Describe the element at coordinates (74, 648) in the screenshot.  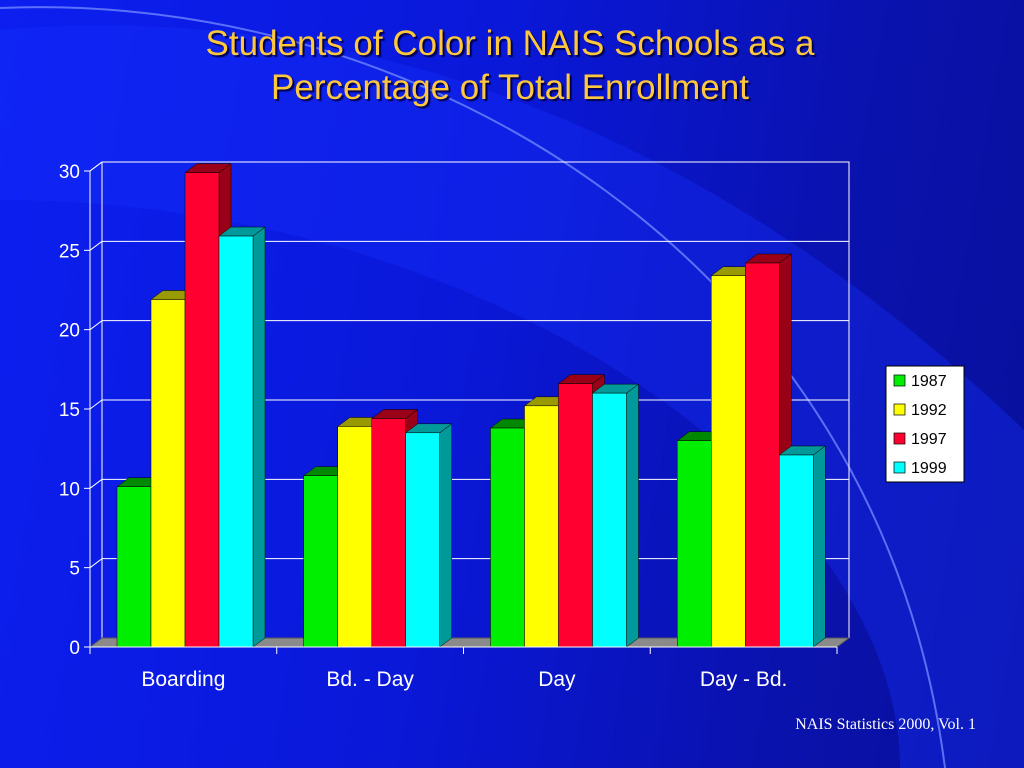
I see `y-tick-label: 0` at that location.